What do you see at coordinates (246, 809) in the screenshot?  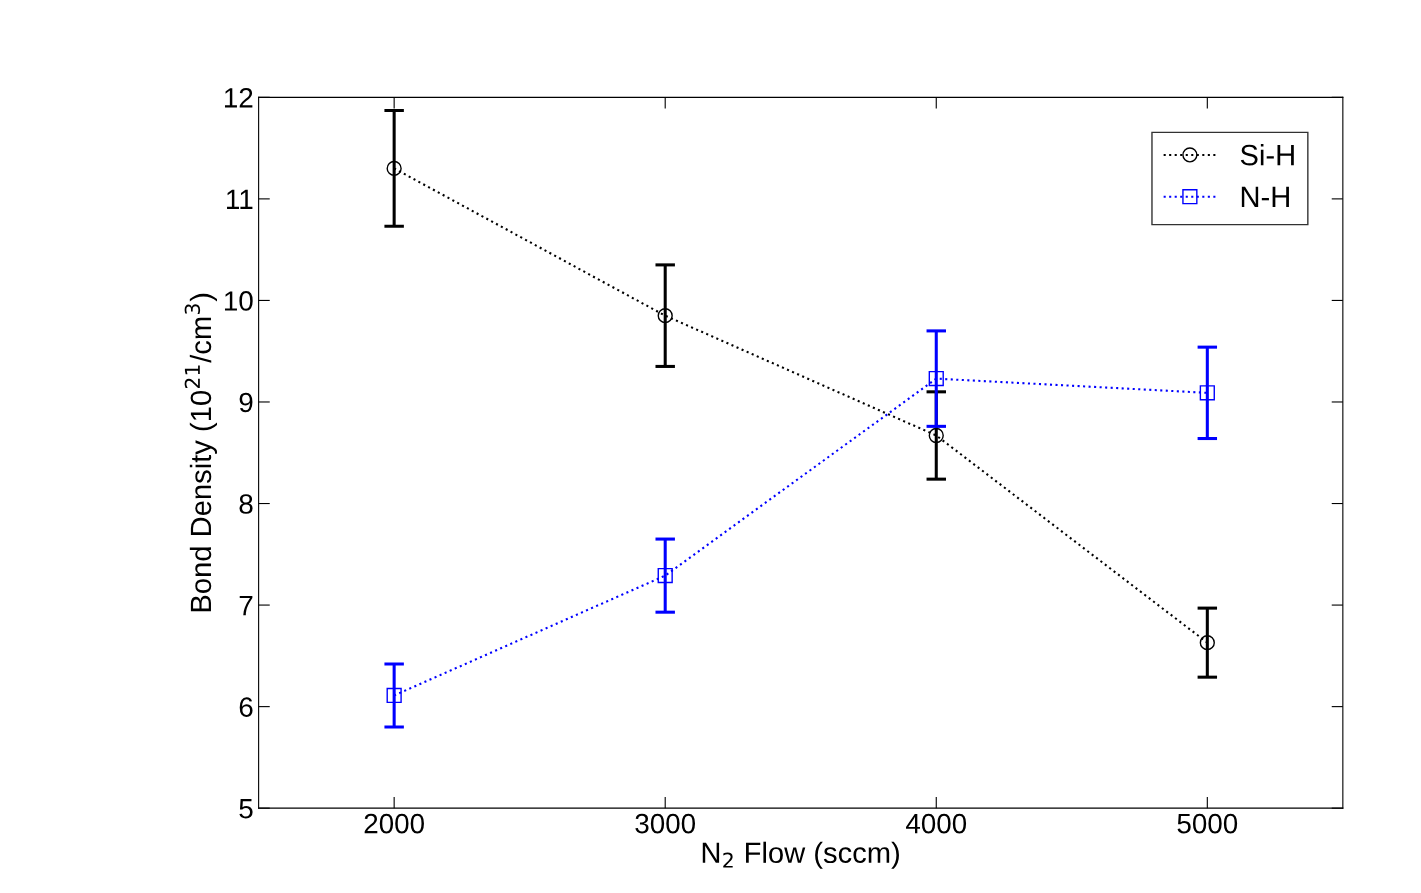 I see `y-tick-label: 5` at bounding box center [246, 809].